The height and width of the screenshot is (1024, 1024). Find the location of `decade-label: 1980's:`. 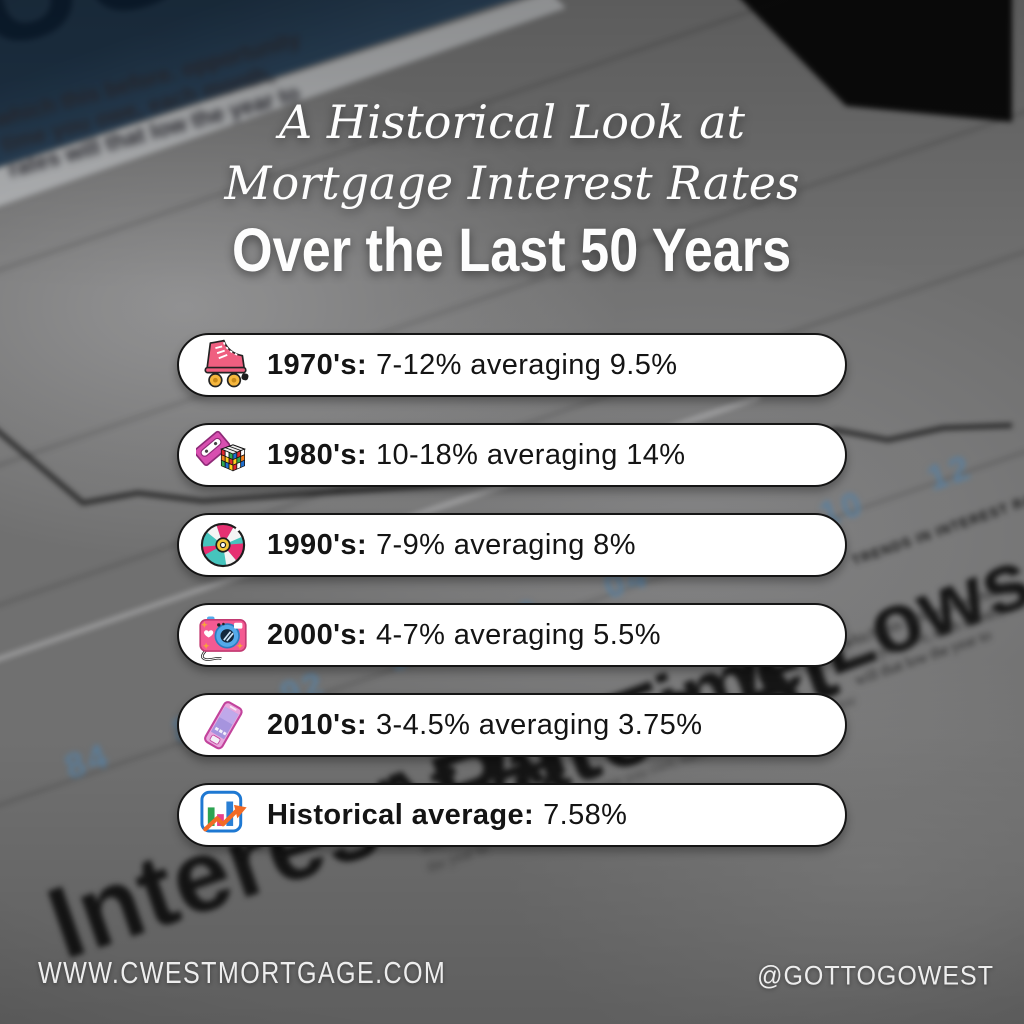

decade-label: 1980's: is located at coordinates (317, 454).